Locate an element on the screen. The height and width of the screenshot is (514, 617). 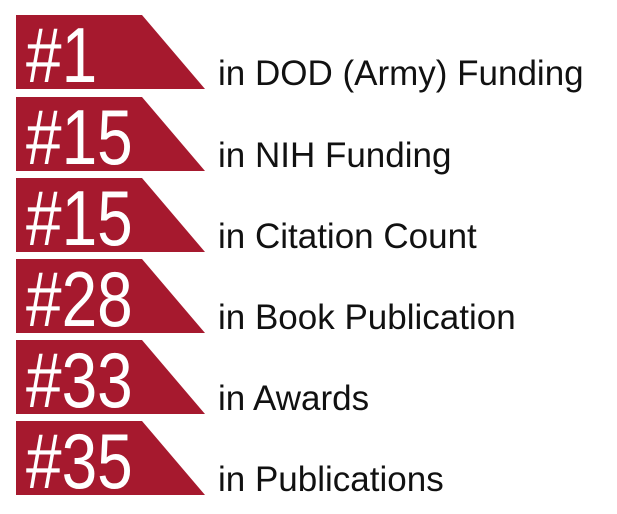
ranking-row: #15 in NIH Funding is located at coordinates (233, 137).